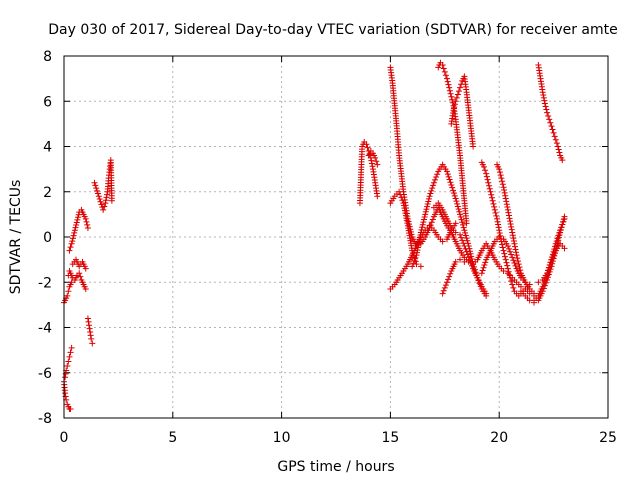 Image resolution: width=640 pixels, height=480 pixels. What do you see at coordinates (16, 237) in the screenshot?
I see `y-axis-label: SDTVAR / TECUs` at bounding box center [16, 237].